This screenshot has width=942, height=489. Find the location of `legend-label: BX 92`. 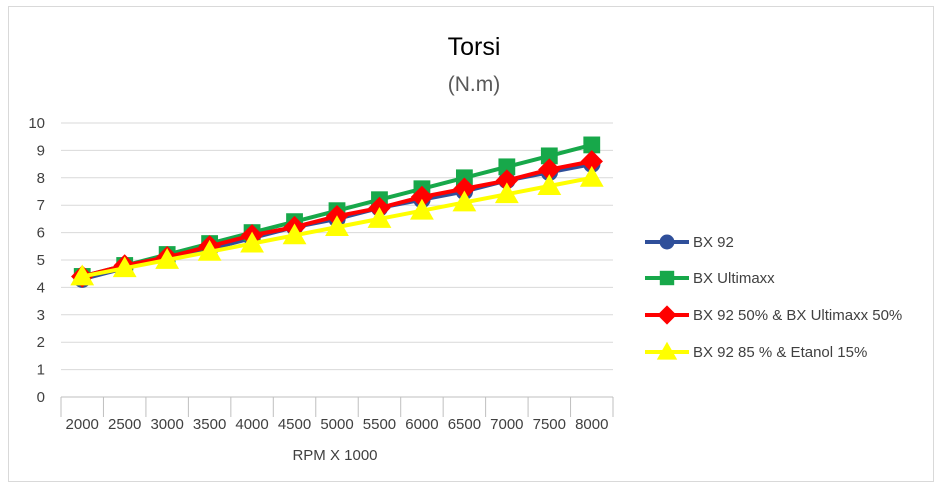

legend-label: BX 92 is located at coordinates (713, 242).